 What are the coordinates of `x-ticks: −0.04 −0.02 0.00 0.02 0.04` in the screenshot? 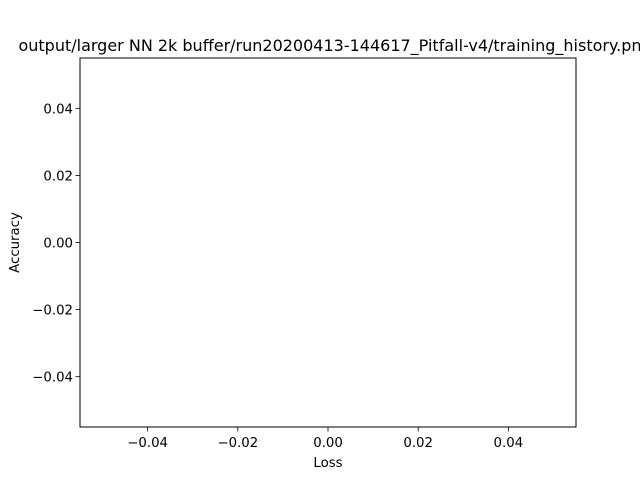 It's located at (325, 439).